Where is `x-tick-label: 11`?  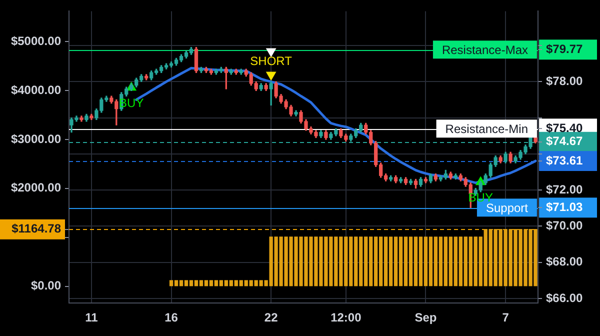 x-tick-label: 11 is located at coordinates (91, 317).